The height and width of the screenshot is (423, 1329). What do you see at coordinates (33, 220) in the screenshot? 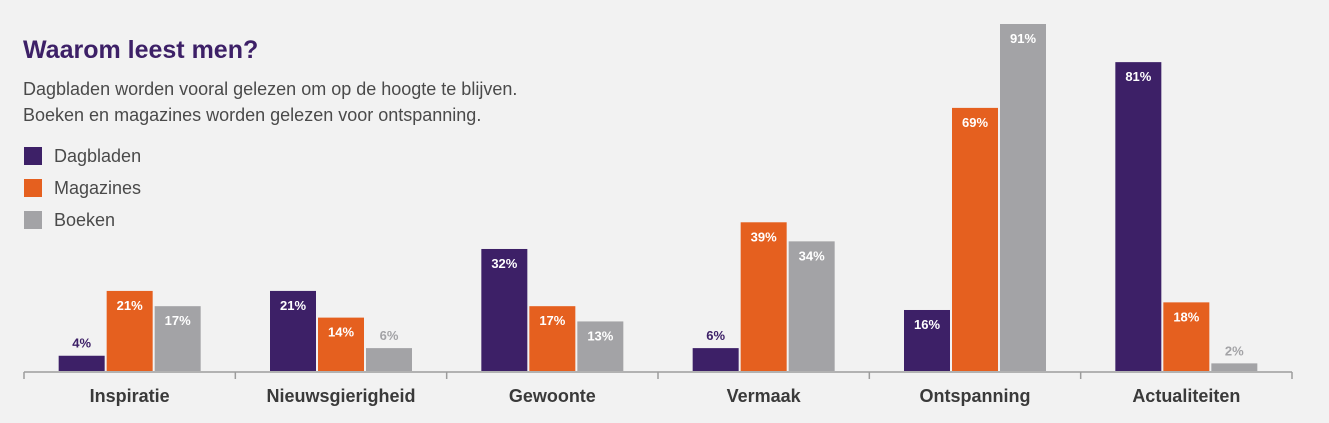
I see `legend-swatch-boeken` at bounding box center [33, 220].